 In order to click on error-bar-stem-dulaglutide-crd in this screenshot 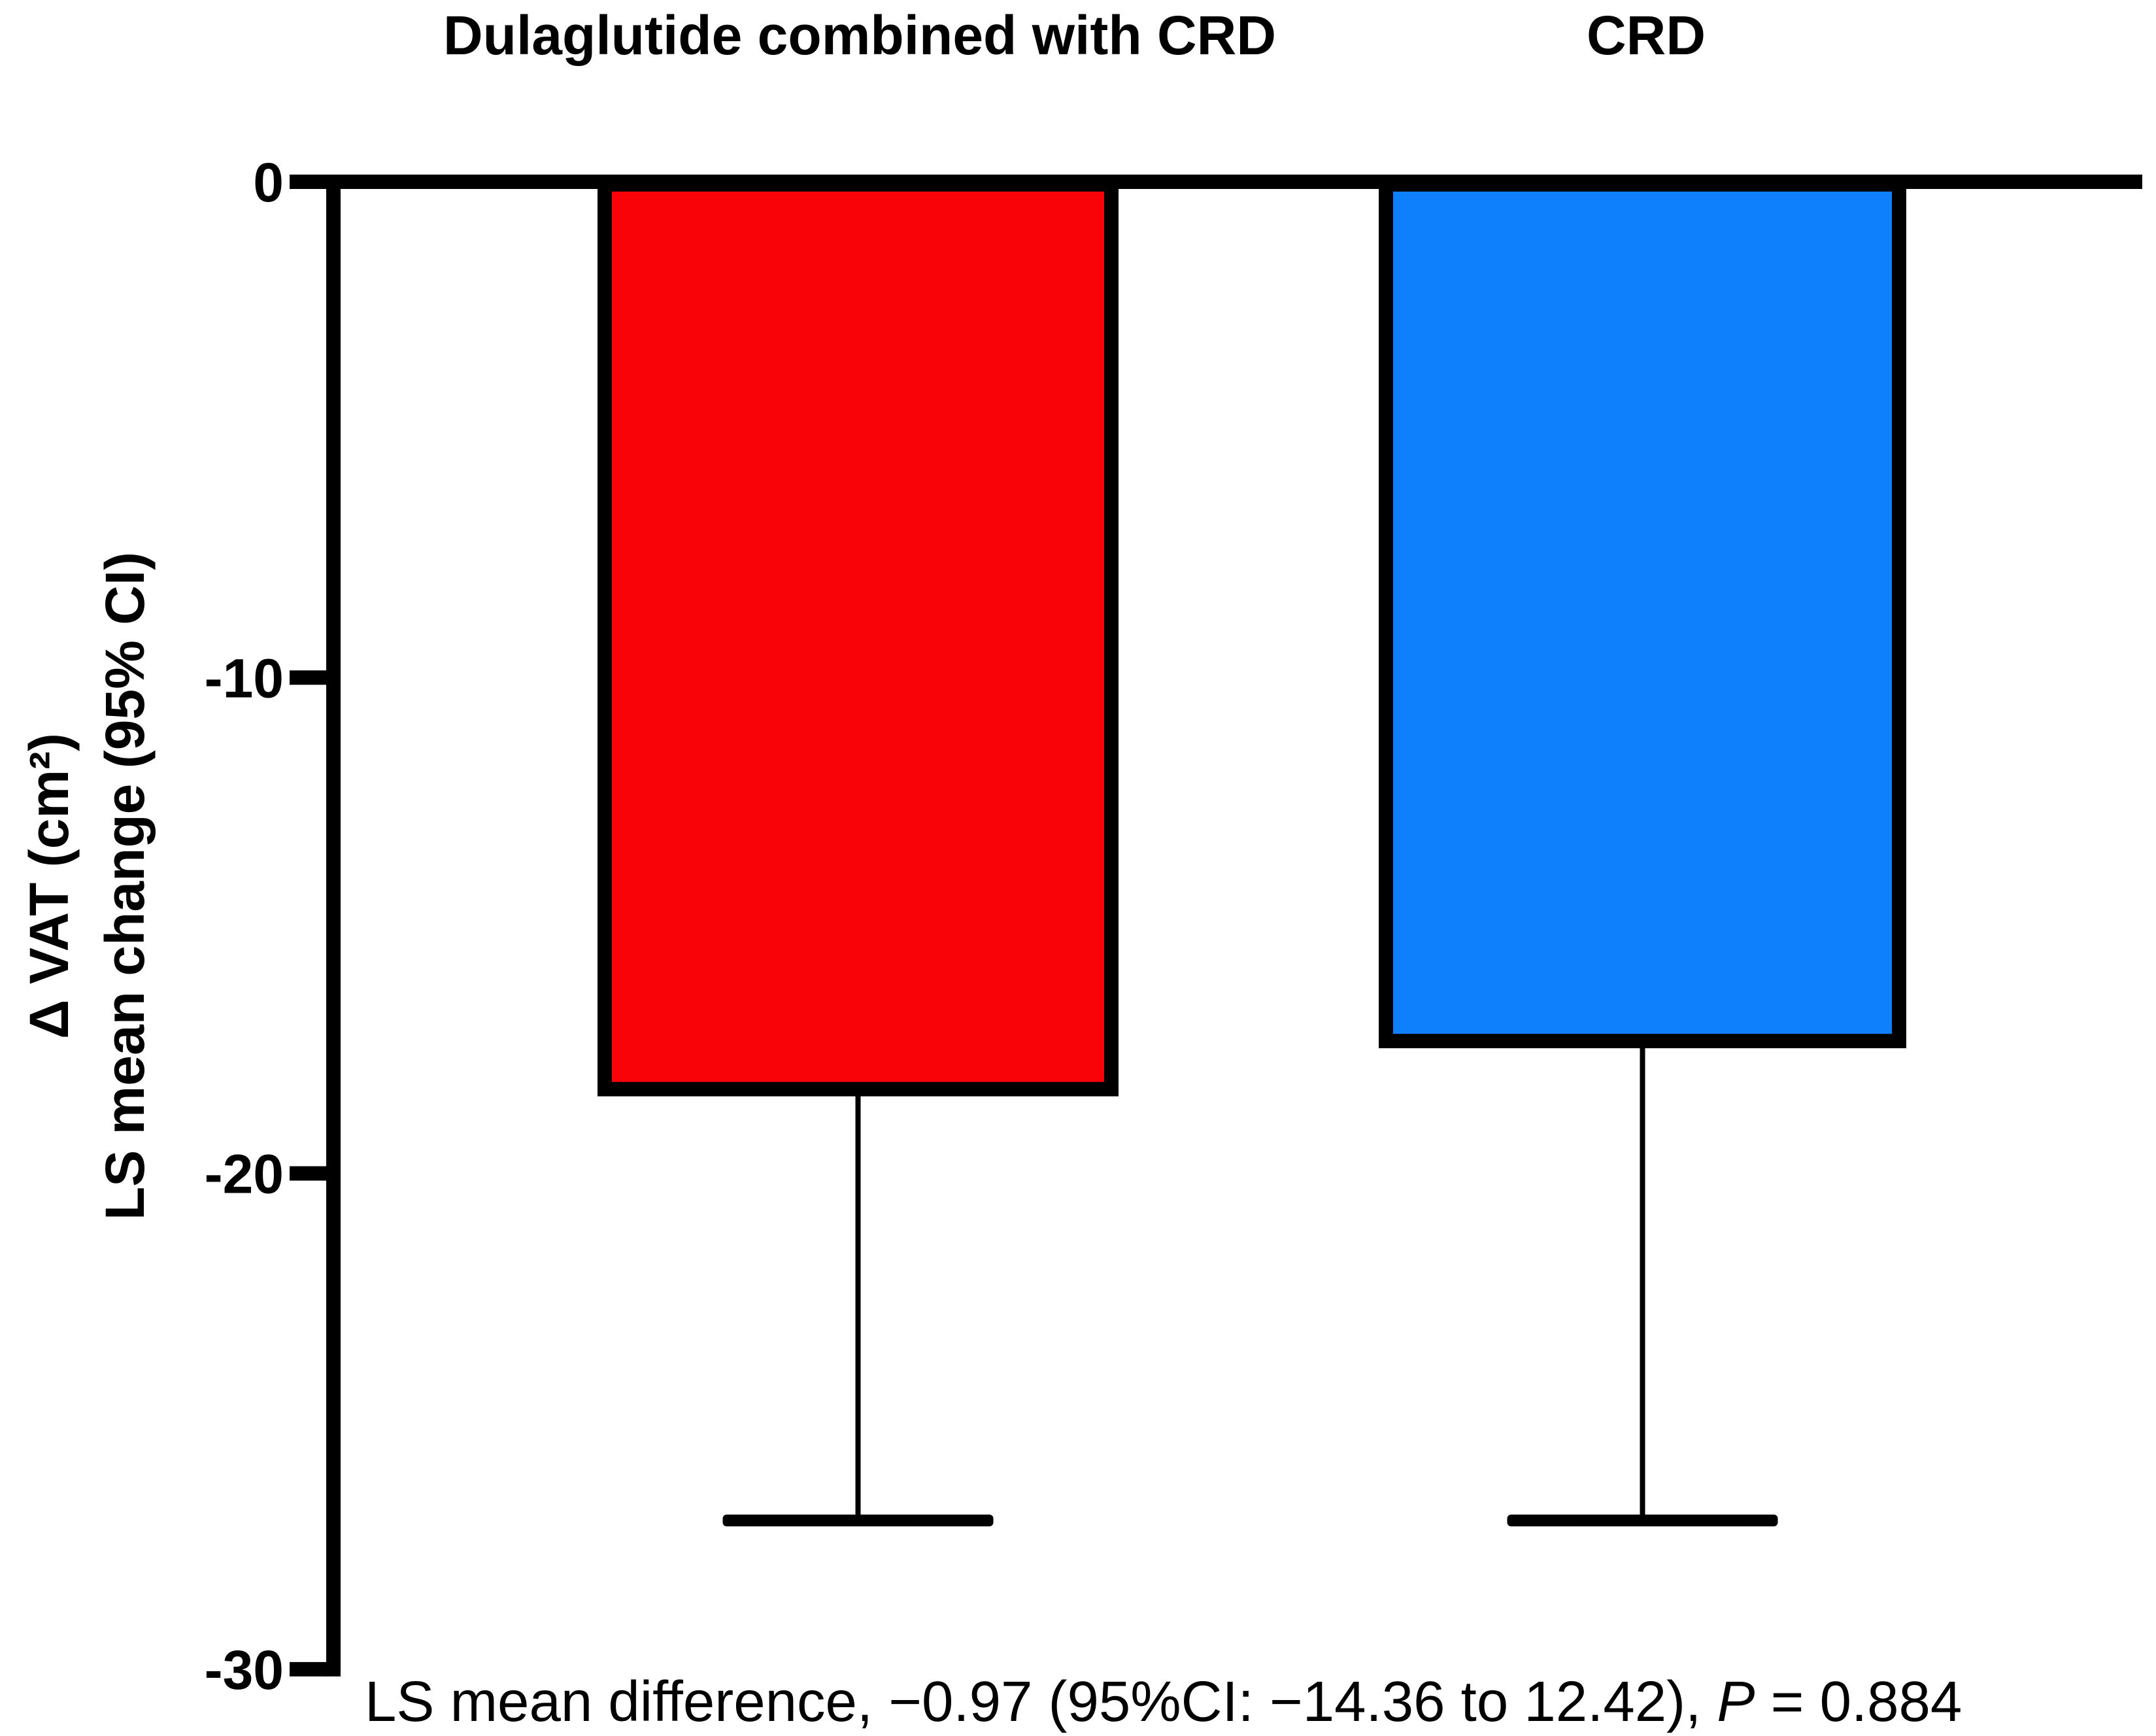, I will do `click(858, 1305)`.